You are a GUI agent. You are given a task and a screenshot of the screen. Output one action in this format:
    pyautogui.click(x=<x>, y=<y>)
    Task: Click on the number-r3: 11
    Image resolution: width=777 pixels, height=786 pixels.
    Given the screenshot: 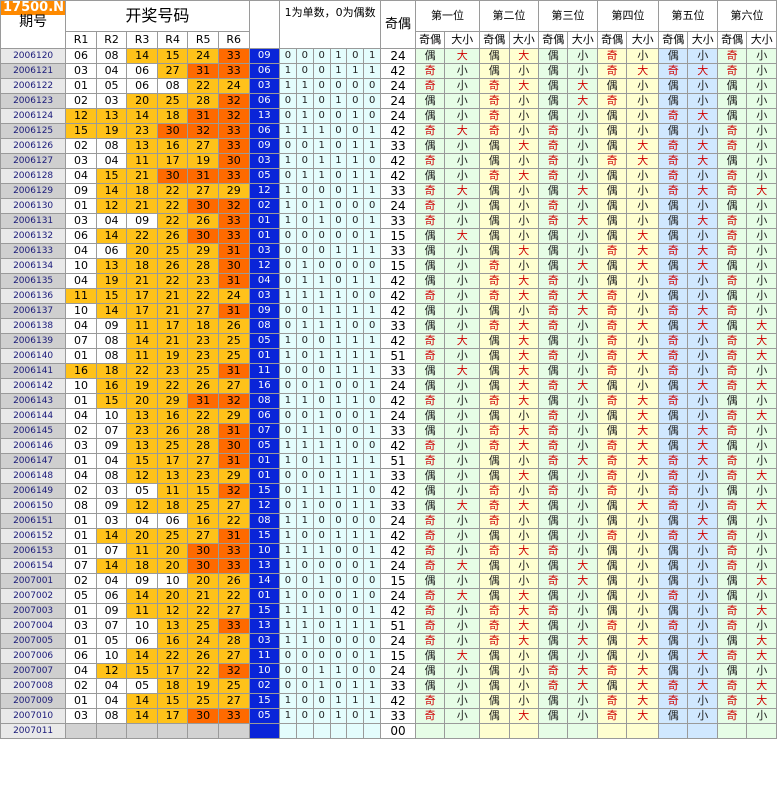 What is the action you would take?
    pyautogui.click(x=142, y=161)
    